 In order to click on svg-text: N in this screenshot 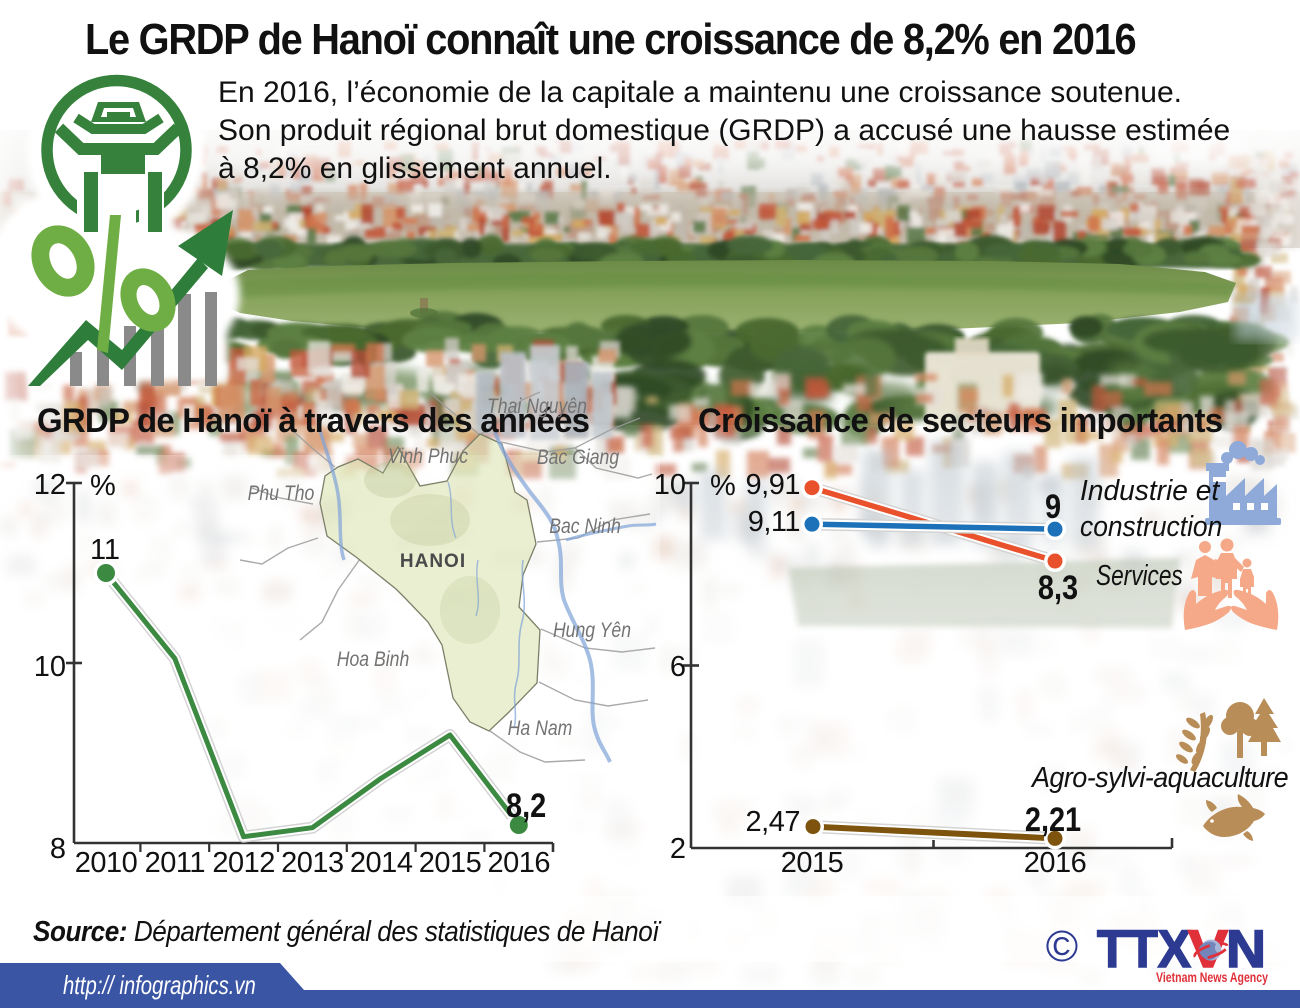, I will do `click(1246, 949)`.